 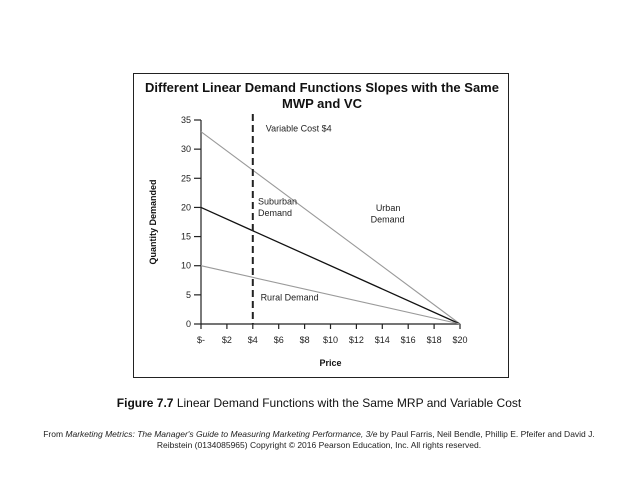 What do you see at coordinates (279, 340) in the screenshot?
I see `x-tick-label: $6` at bounding box center [279, 340].